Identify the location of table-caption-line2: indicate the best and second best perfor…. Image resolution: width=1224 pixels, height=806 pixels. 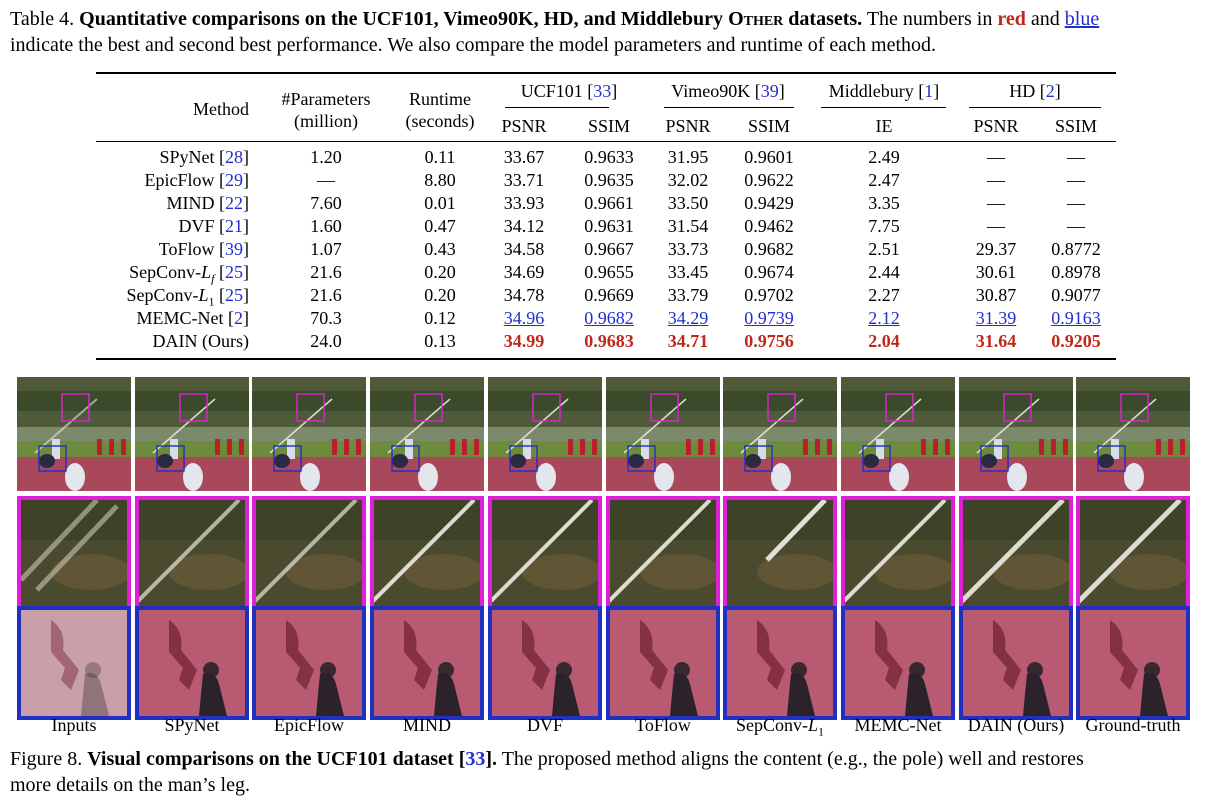
(473, 45).